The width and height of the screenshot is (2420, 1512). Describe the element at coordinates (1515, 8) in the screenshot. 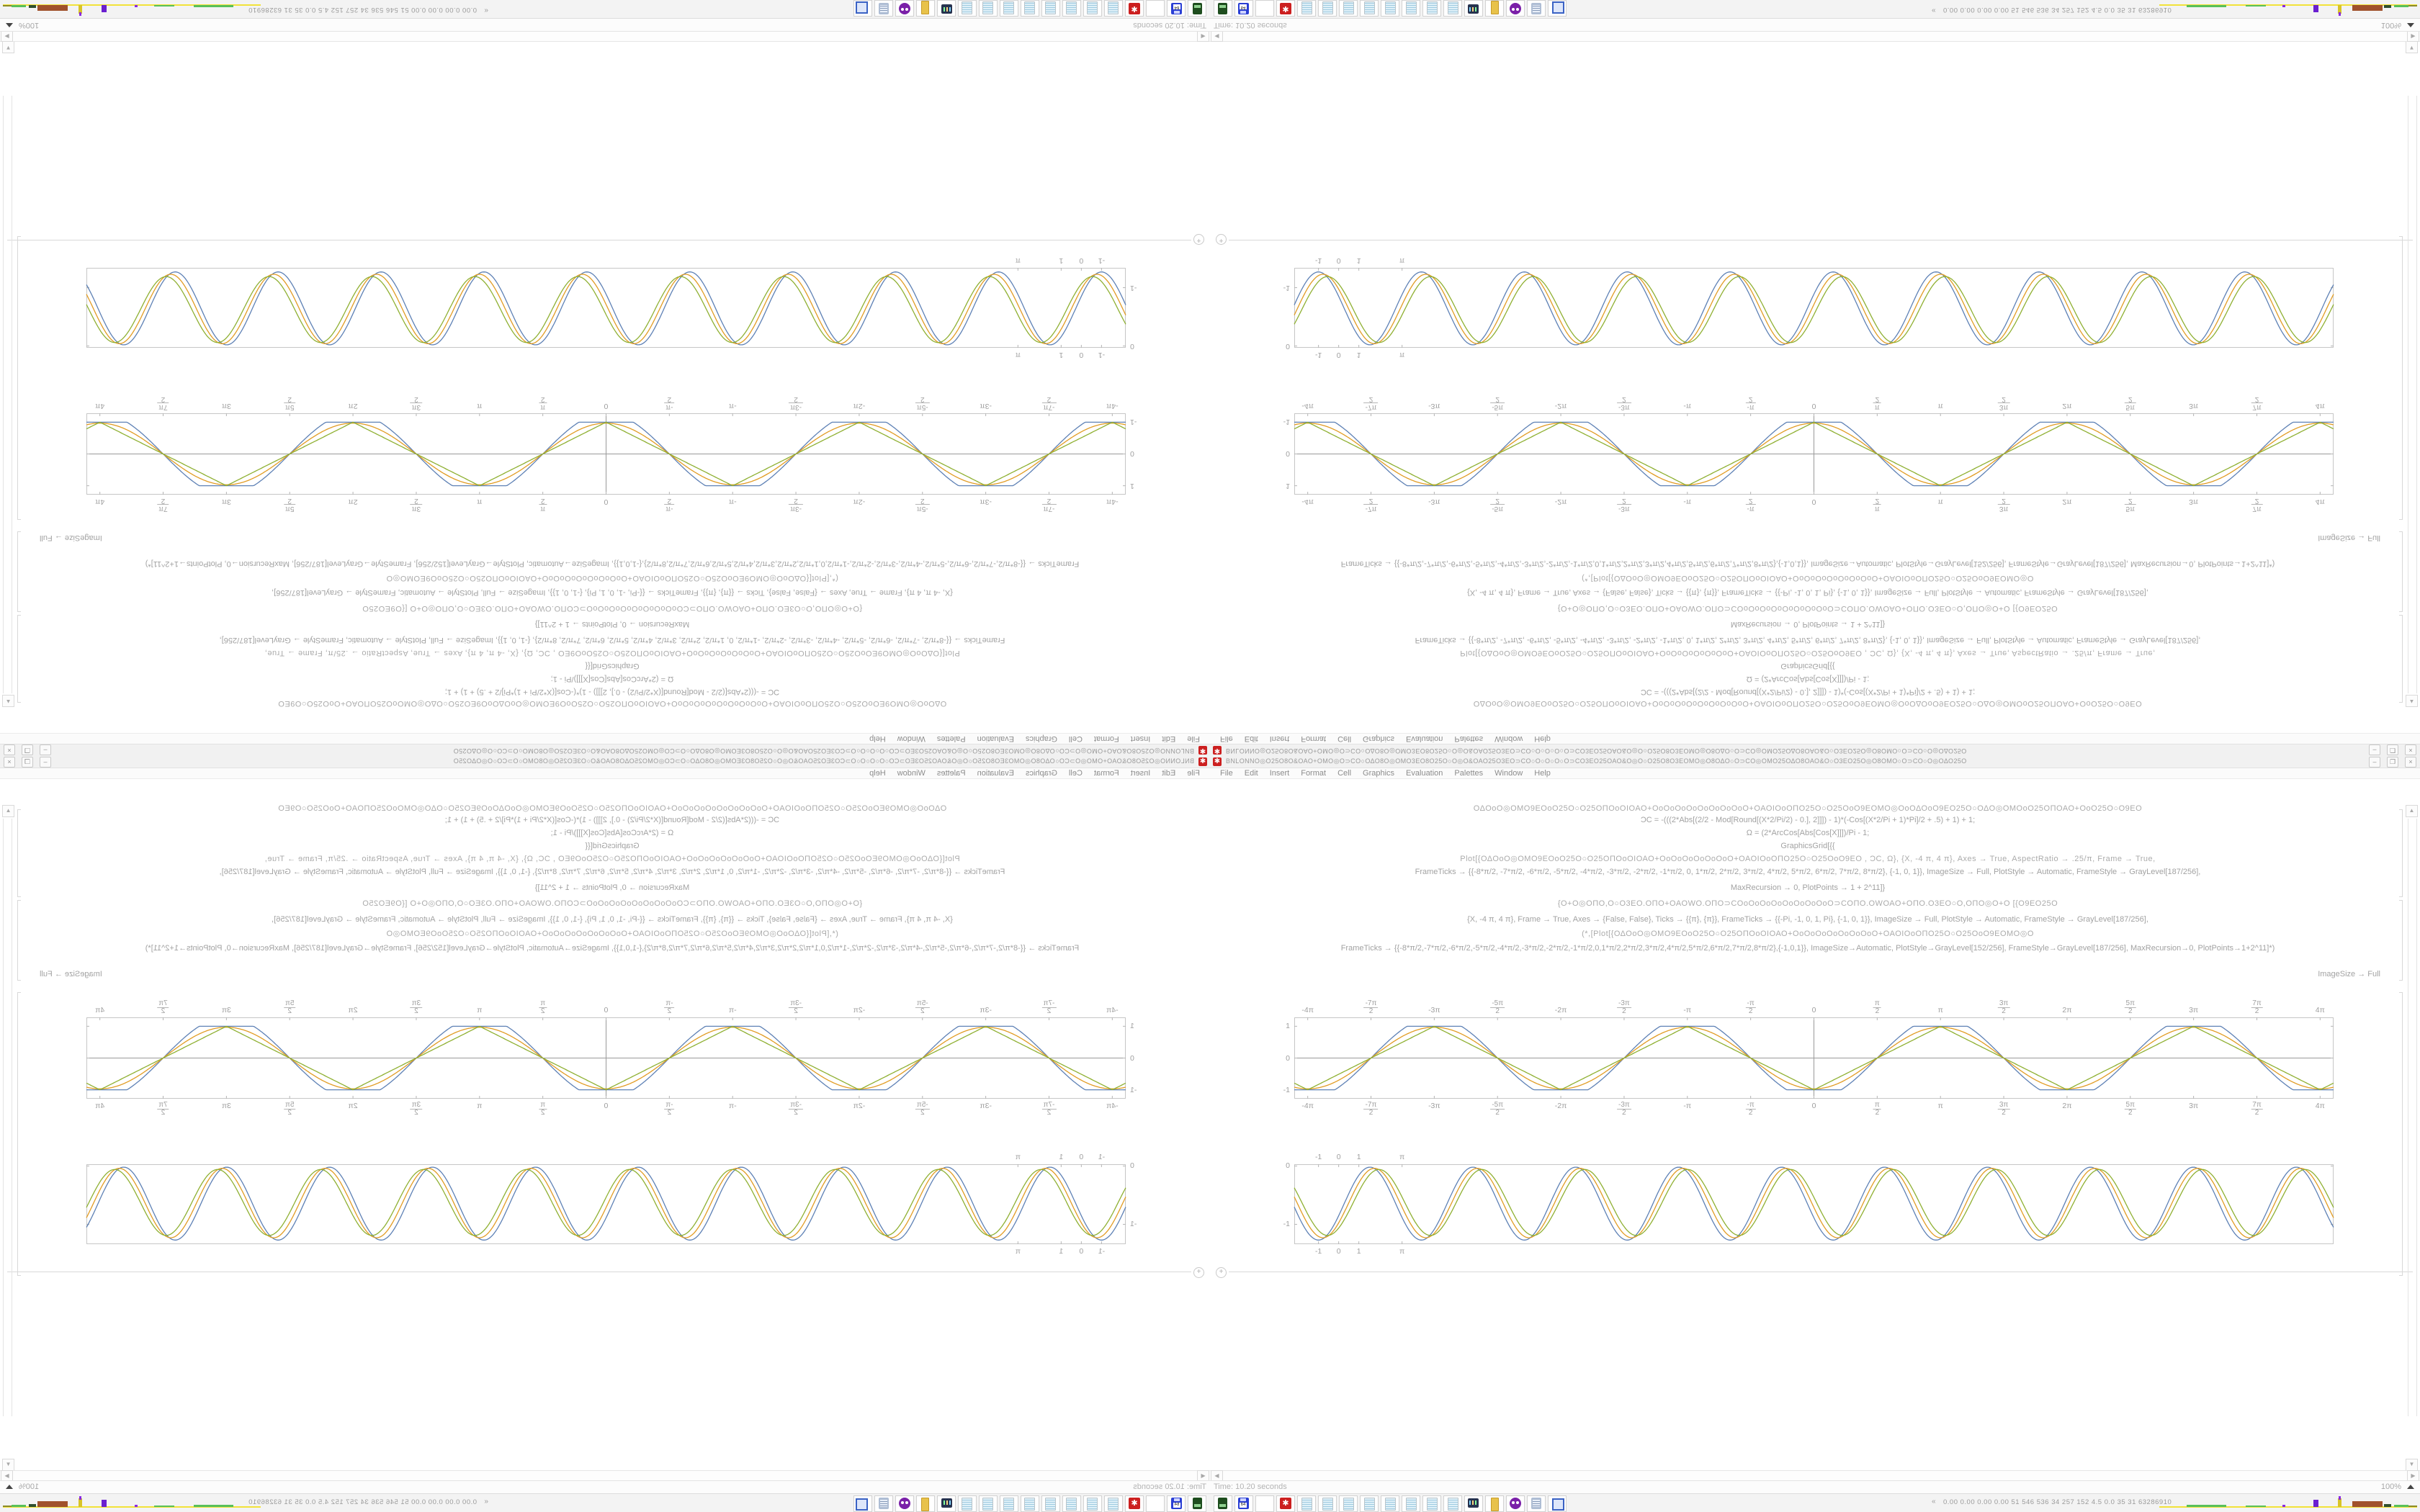

I see `owl-icon` at that location.